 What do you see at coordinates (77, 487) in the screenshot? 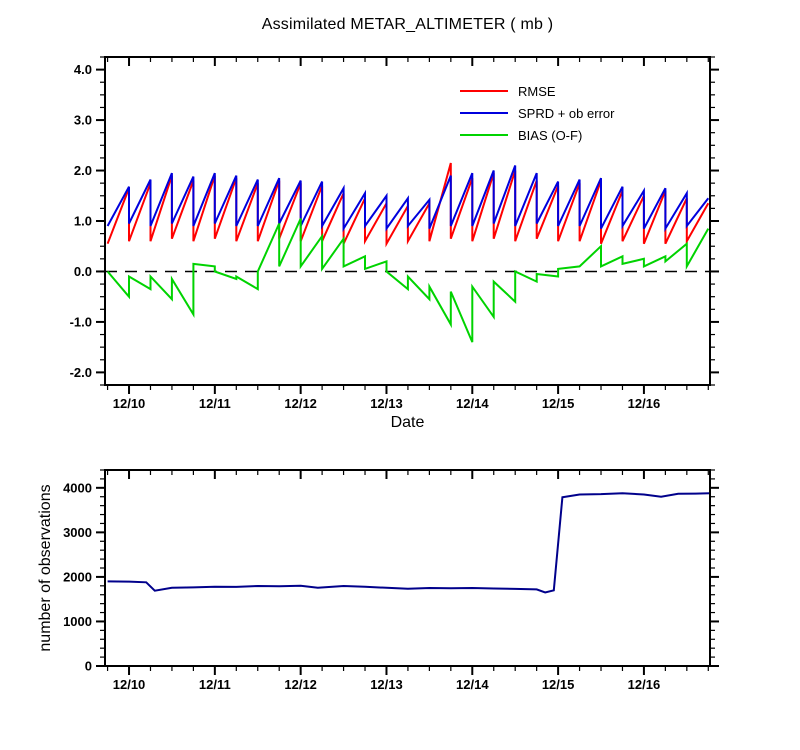
I see `y-tick-label: 4000` at bounding box center [77, 487].